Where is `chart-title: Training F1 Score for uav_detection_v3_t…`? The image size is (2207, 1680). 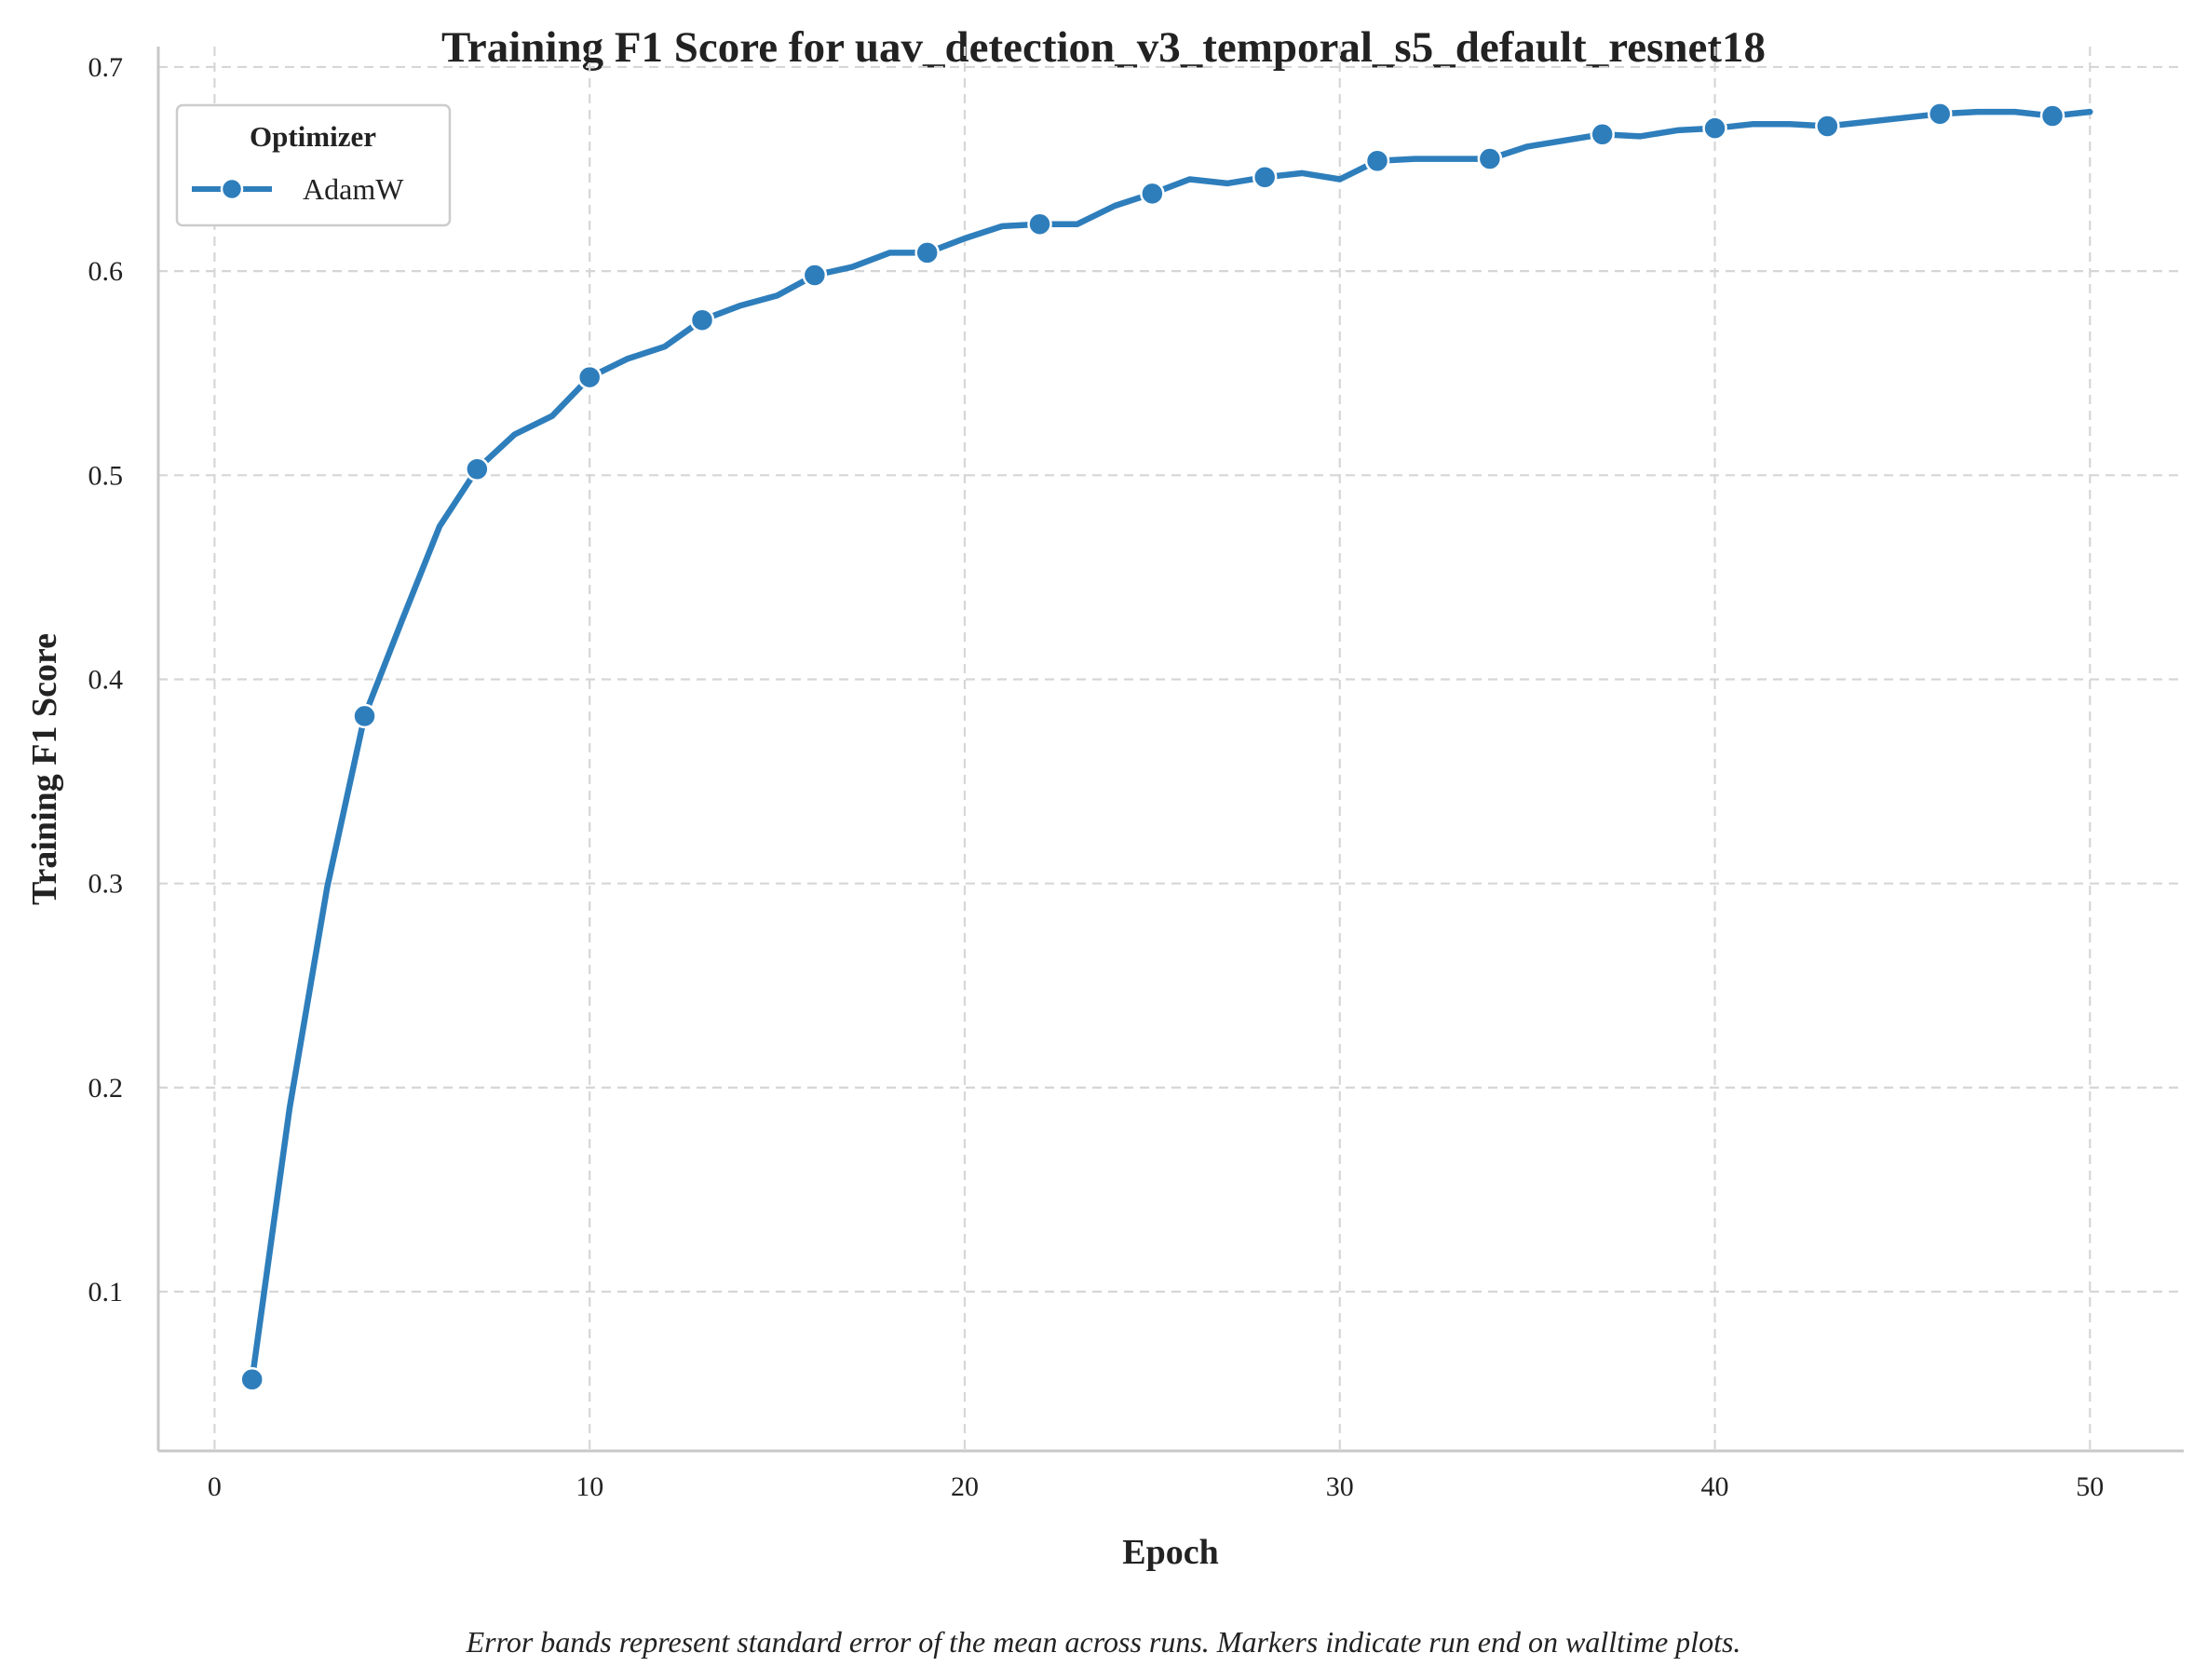
chart-title: Training F1 Score for uav_detection_v3_t… is located at coordinates (1103, 47).